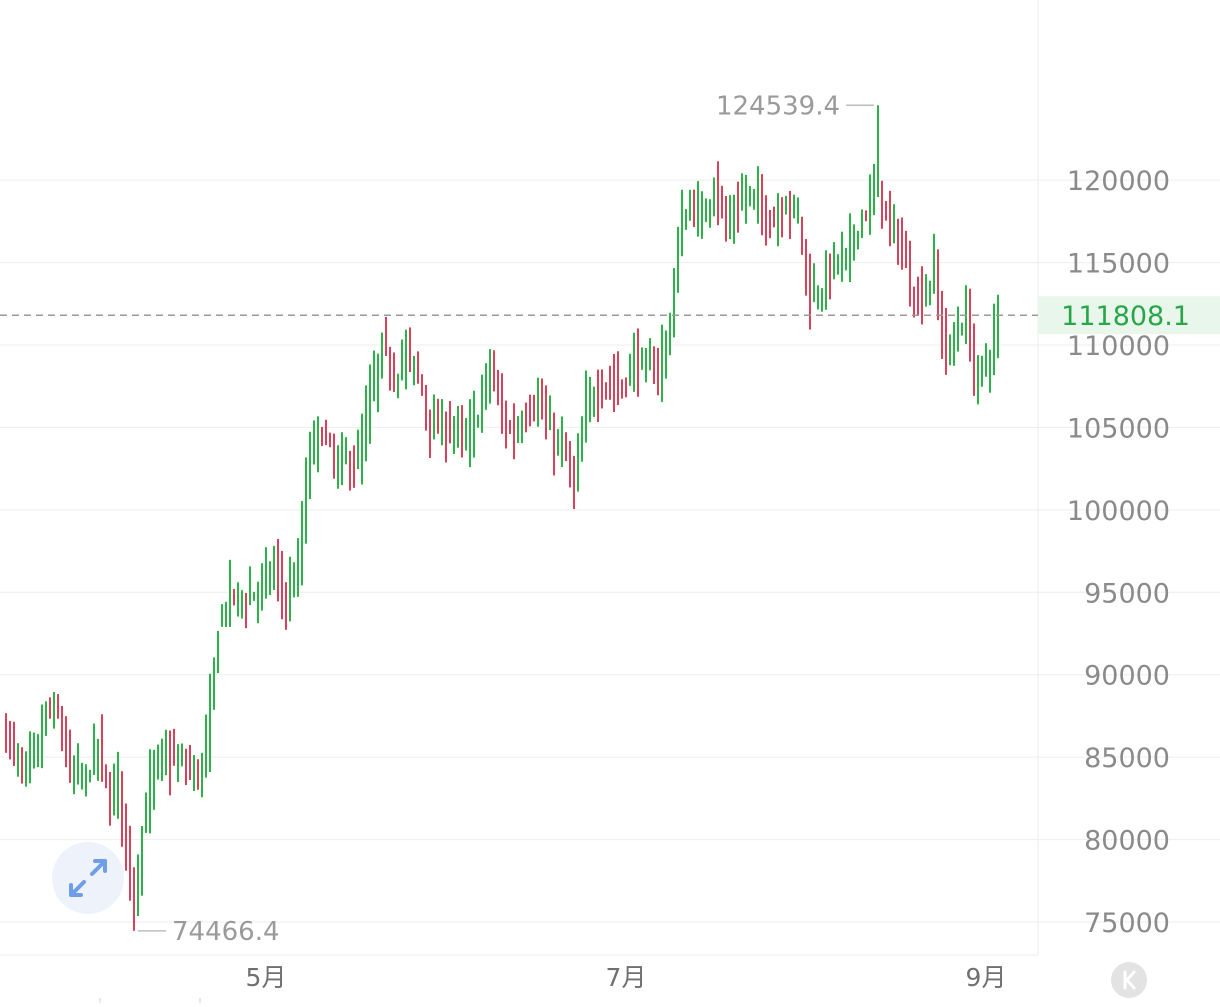  I want to click on y-tick-label: 105000, so click(1118, 428).